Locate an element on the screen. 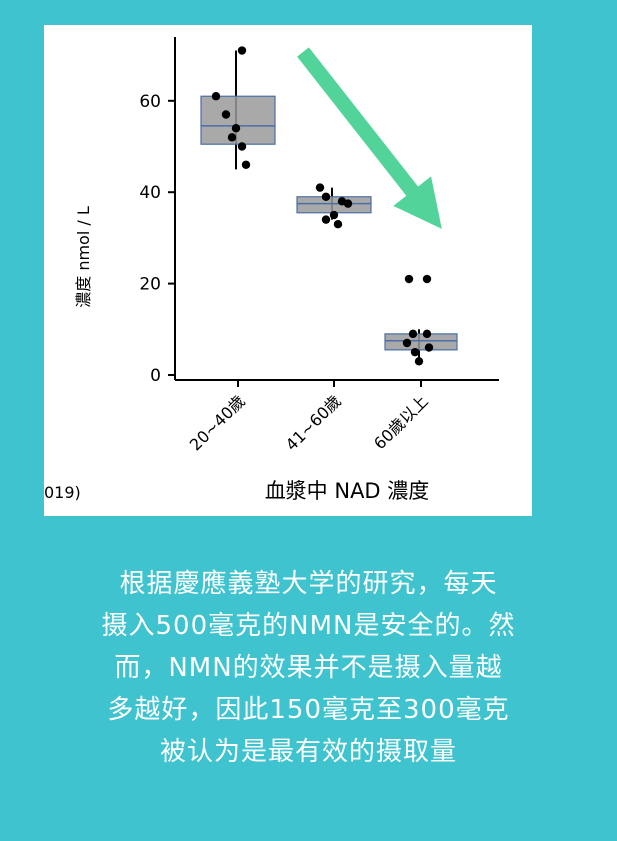  caption-line: 而，NMN的效果并不是摄入量越 is located at coordinates (308, 668).